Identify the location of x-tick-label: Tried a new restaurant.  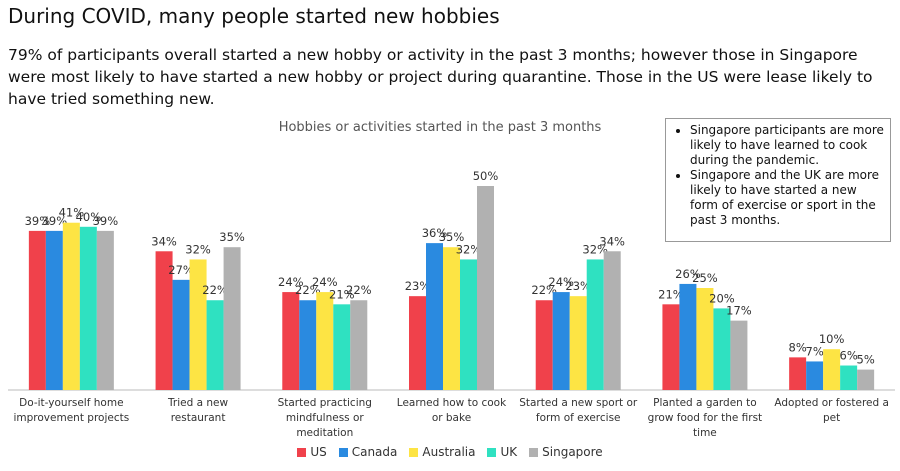
(198, 410).